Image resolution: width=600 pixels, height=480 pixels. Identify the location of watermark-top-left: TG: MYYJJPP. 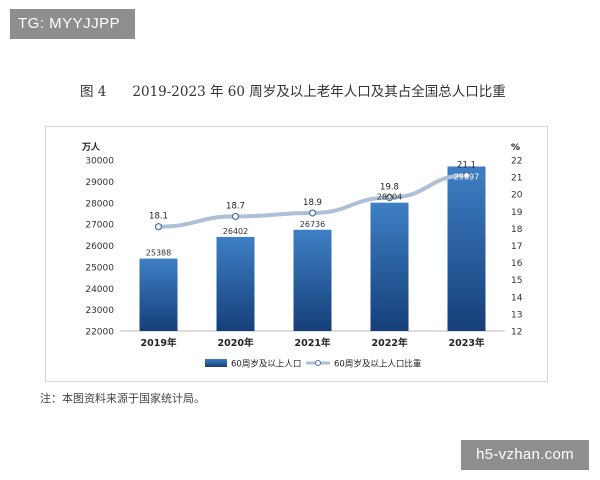
(72, 24).